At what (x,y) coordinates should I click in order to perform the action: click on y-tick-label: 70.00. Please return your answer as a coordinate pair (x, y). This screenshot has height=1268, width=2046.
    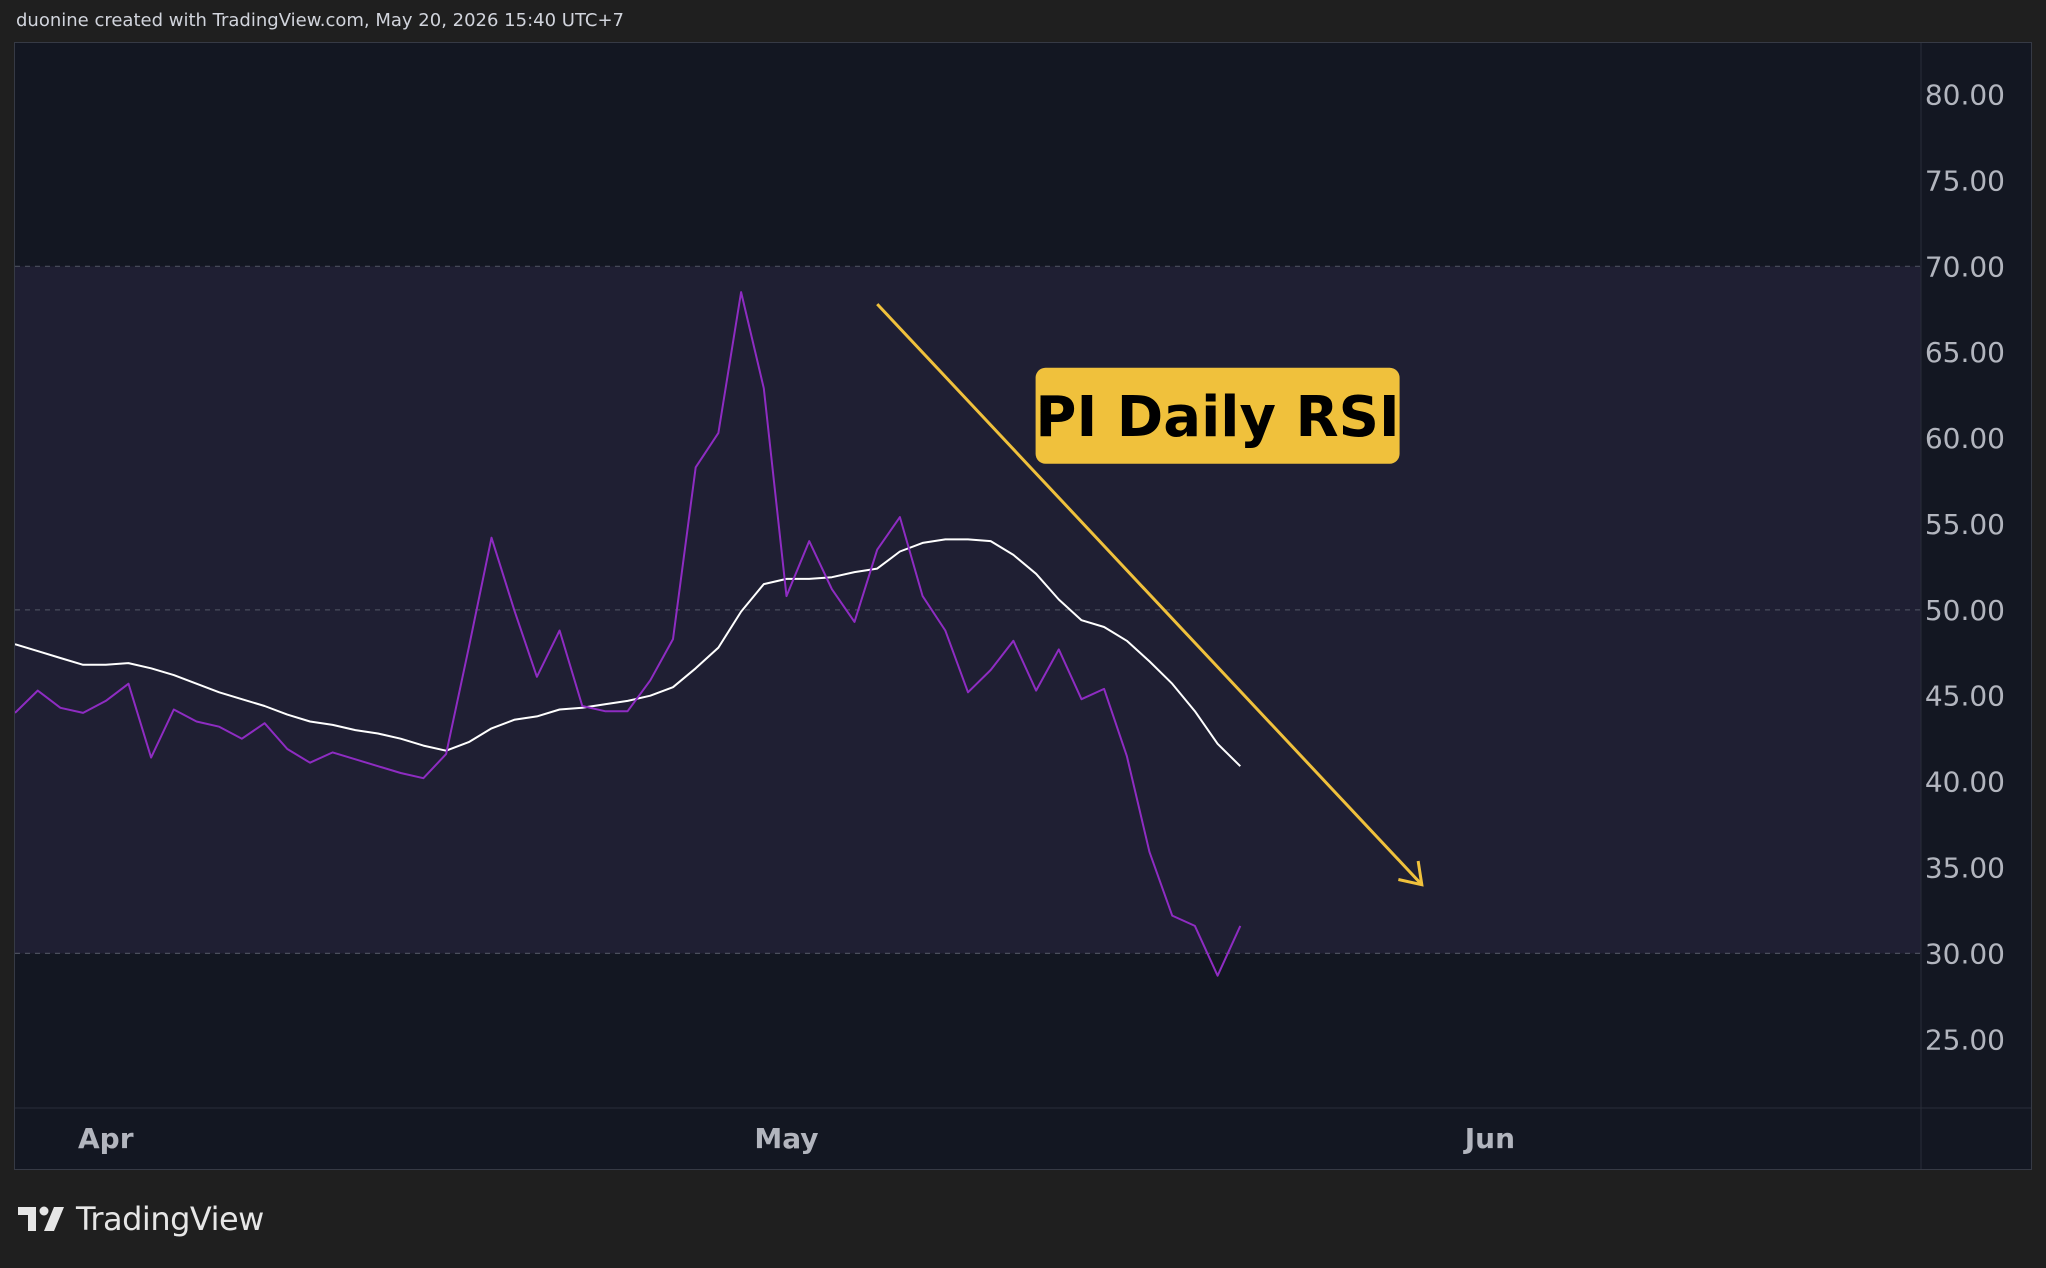
    Looking at the image, I should click on (1965, 266).